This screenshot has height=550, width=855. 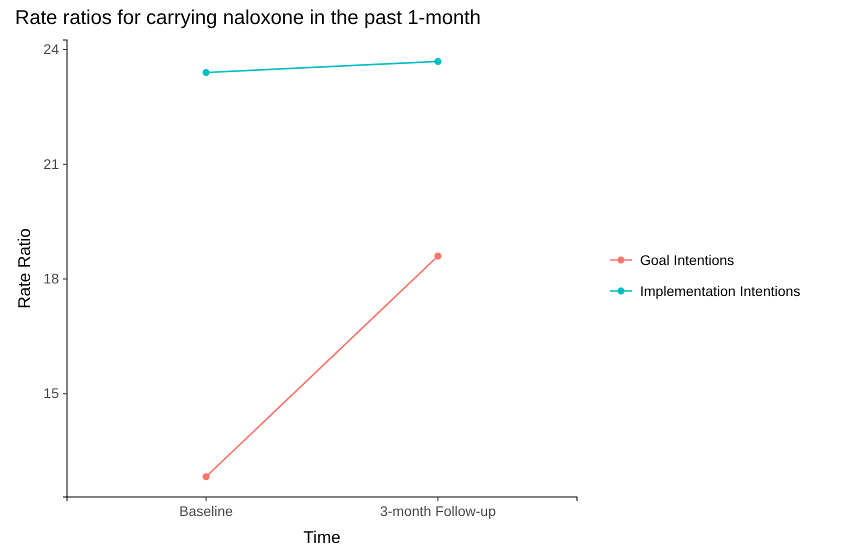 What do you see at coordinates (51, 278) in the screenshot?
I see `y-tick-label: 18` at bounding box center [51, 278].